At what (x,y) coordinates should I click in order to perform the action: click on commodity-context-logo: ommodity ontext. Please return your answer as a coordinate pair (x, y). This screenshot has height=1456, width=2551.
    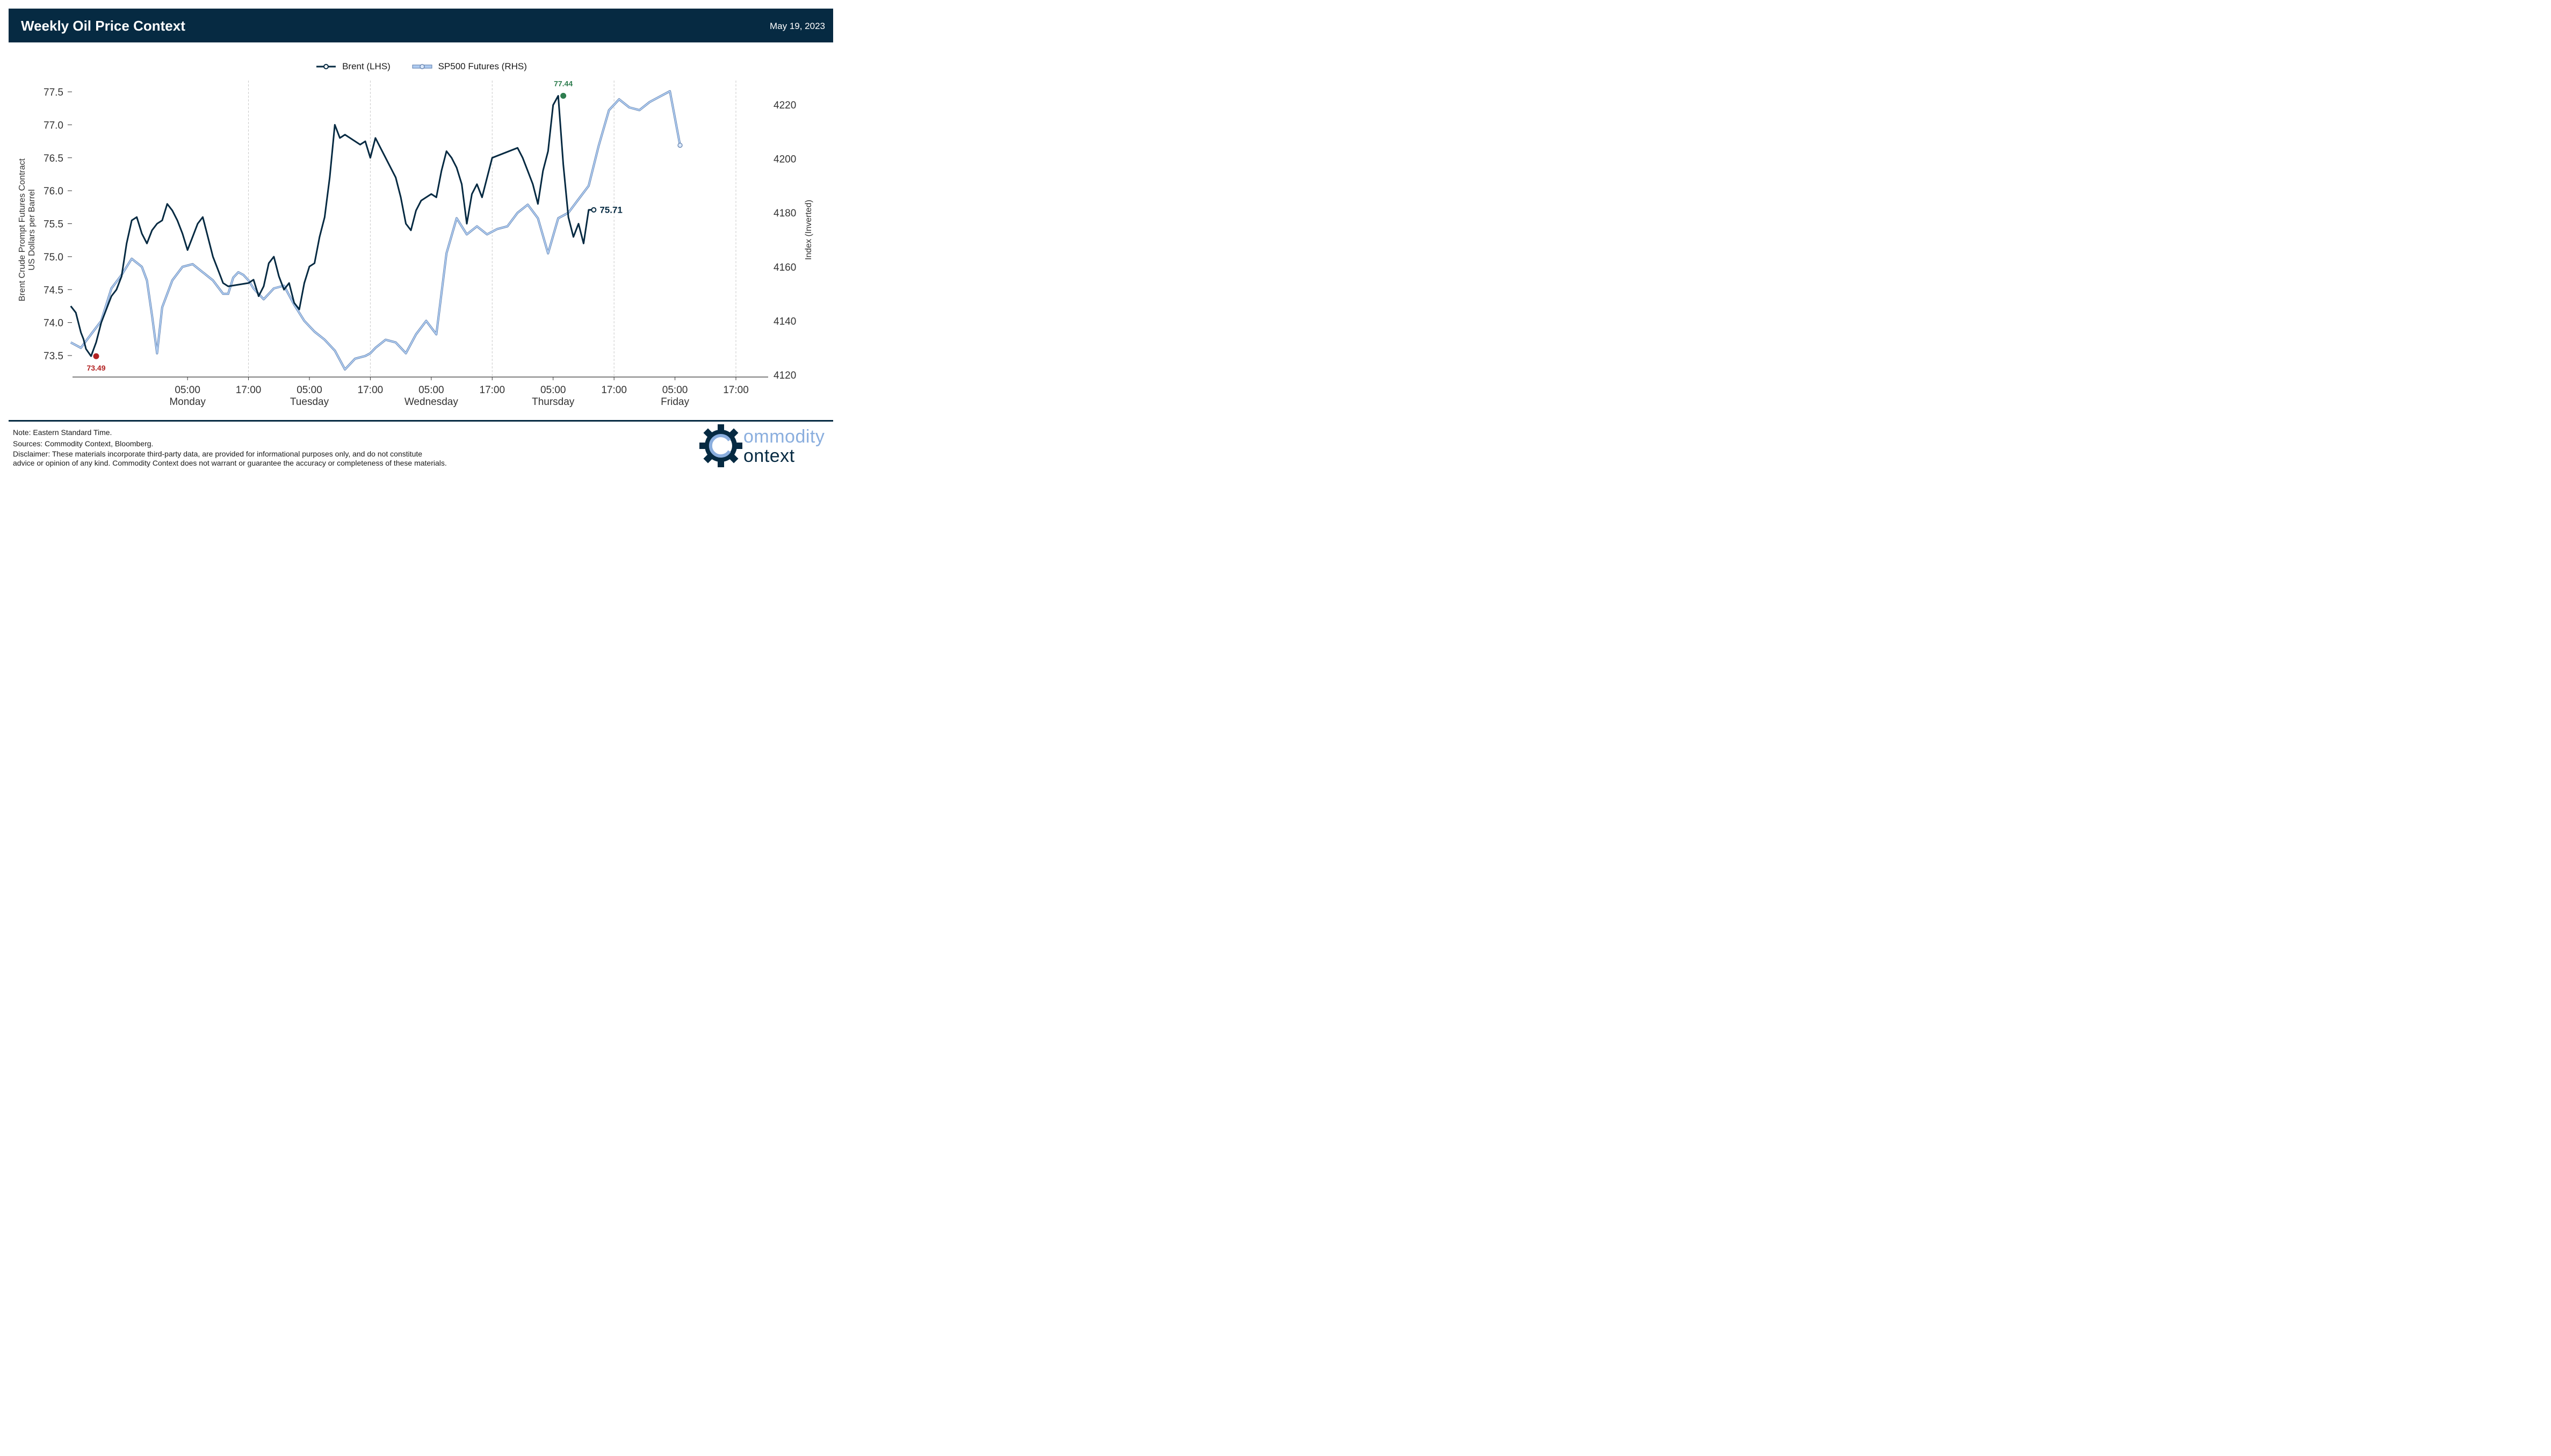
    Looking at the image, I should click on (765, 446).